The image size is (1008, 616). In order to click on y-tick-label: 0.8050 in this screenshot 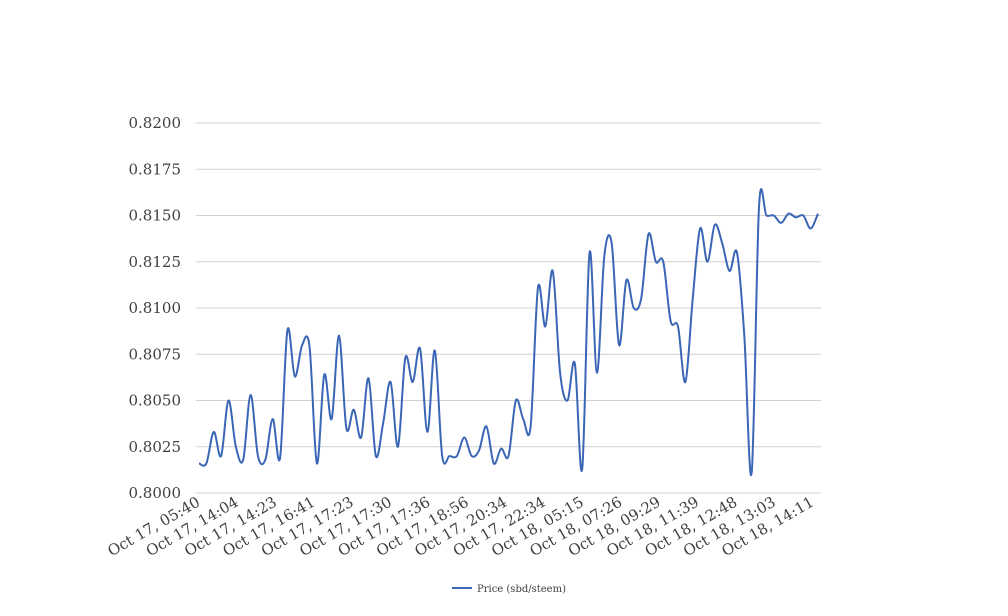, I will do `click(155, 401)`.